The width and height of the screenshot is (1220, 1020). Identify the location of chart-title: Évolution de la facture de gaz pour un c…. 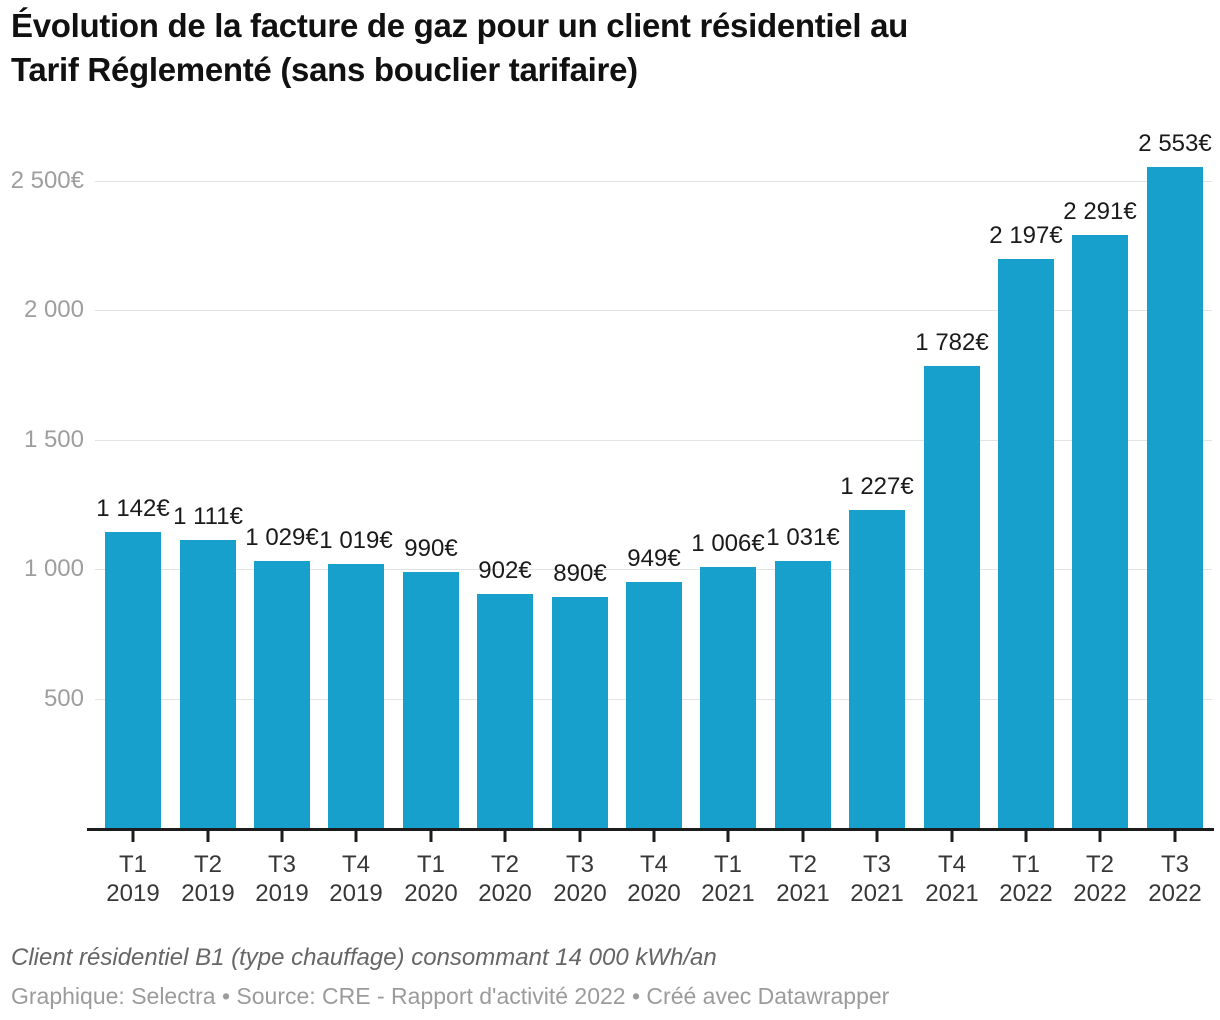
(459, 48).